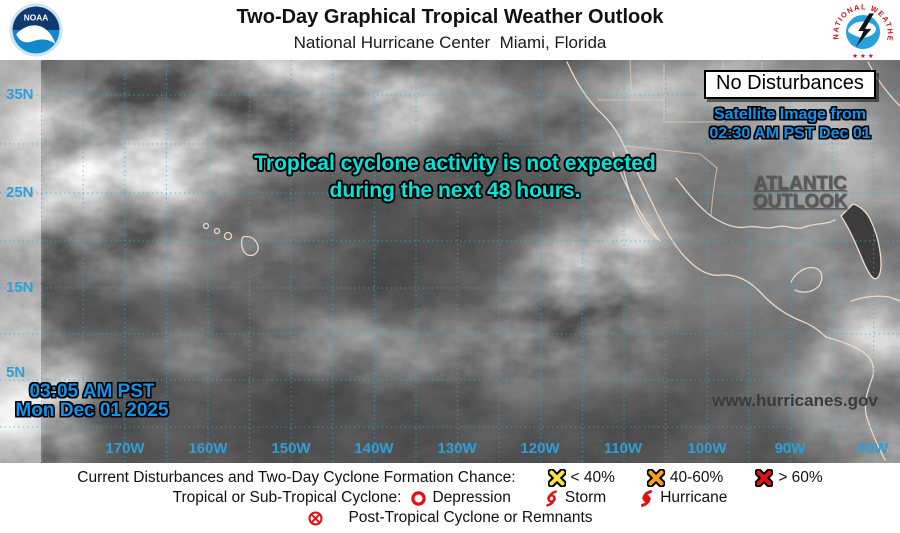 Image resolution: width=900 pixels, height=533 pixels. Describe the element at coordinates (790, 84) in the screenshot. I see `status-badge-no-disturbances: No Disturbances` at that location.